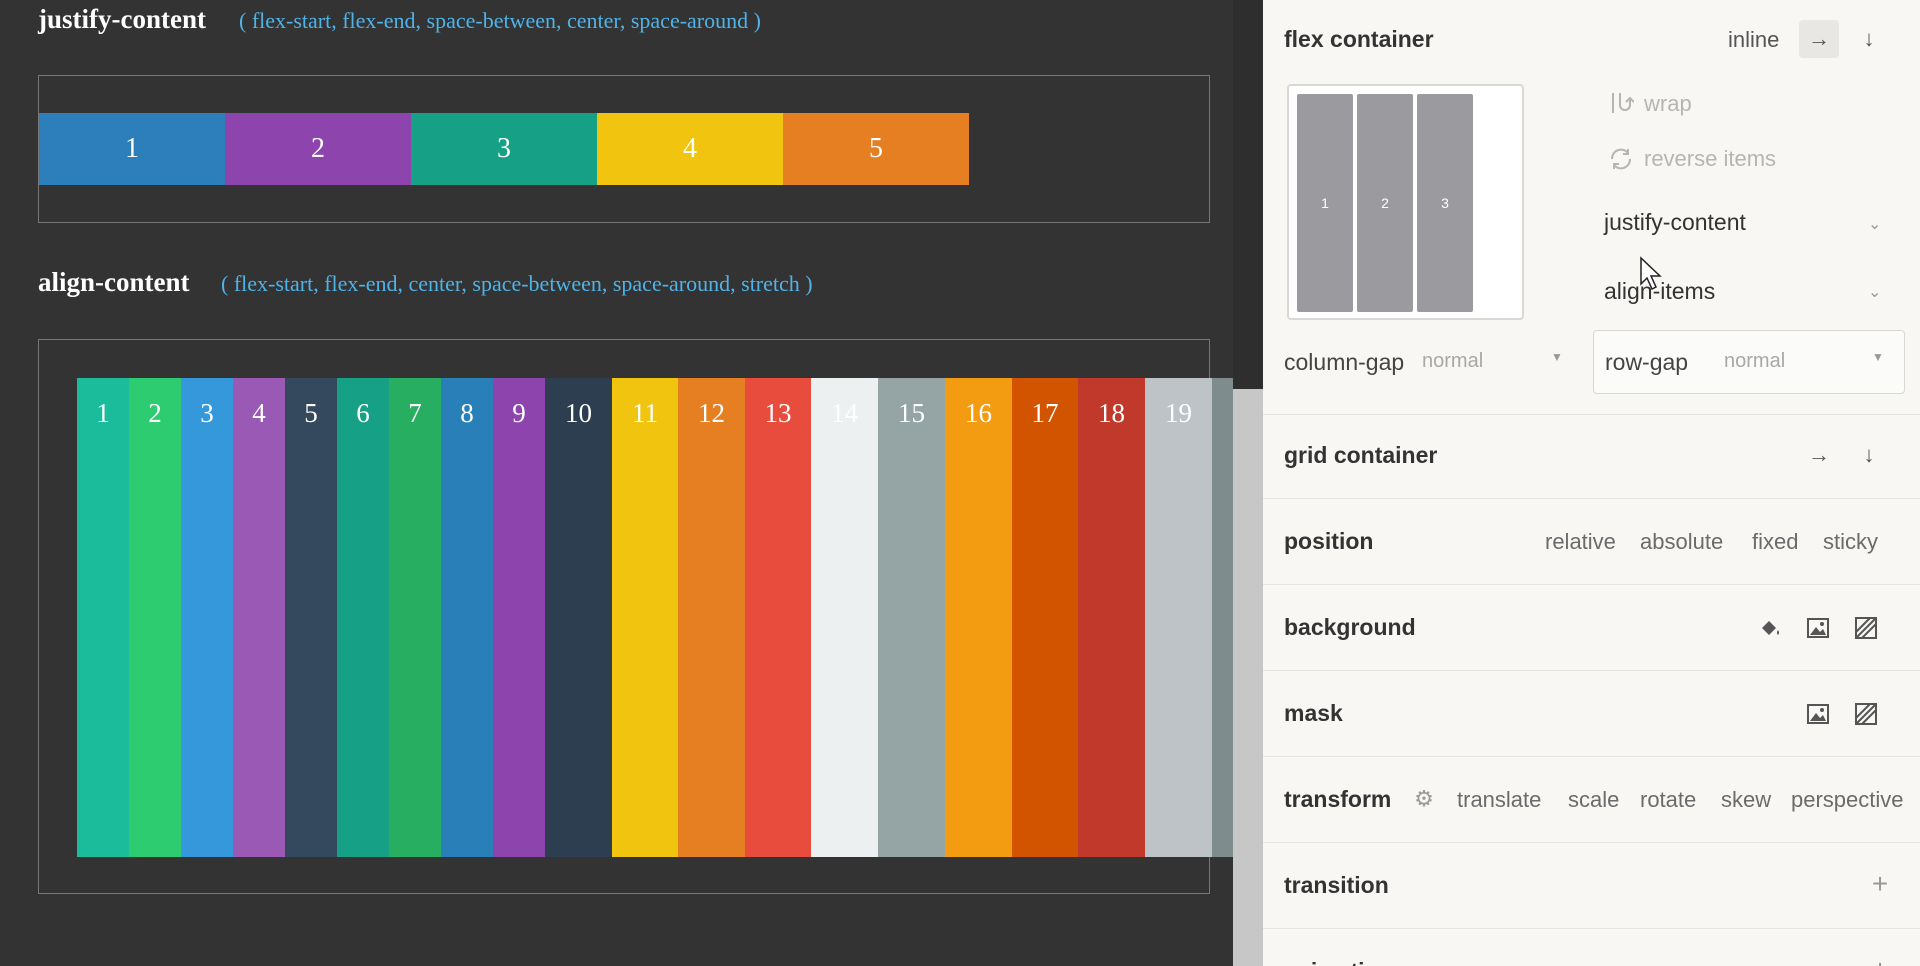  Describe the element at coordinates (690, 149) in the screenshot. I see `justify-item: 4` at that location.